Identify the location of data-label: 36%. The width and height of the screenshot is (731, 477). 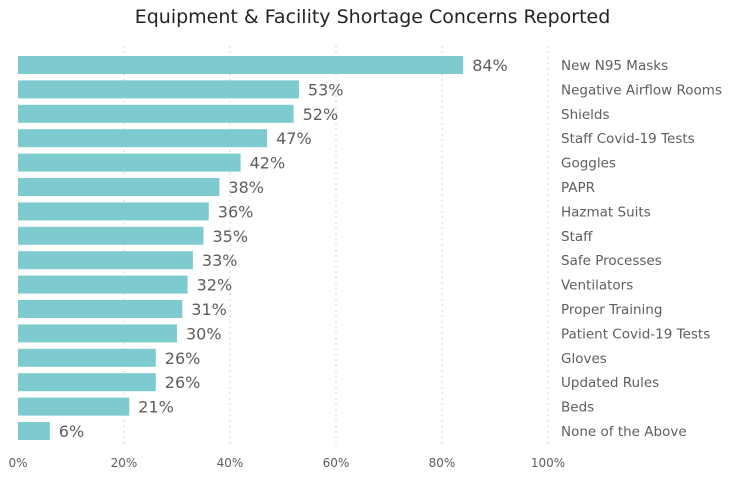
(236, 211).